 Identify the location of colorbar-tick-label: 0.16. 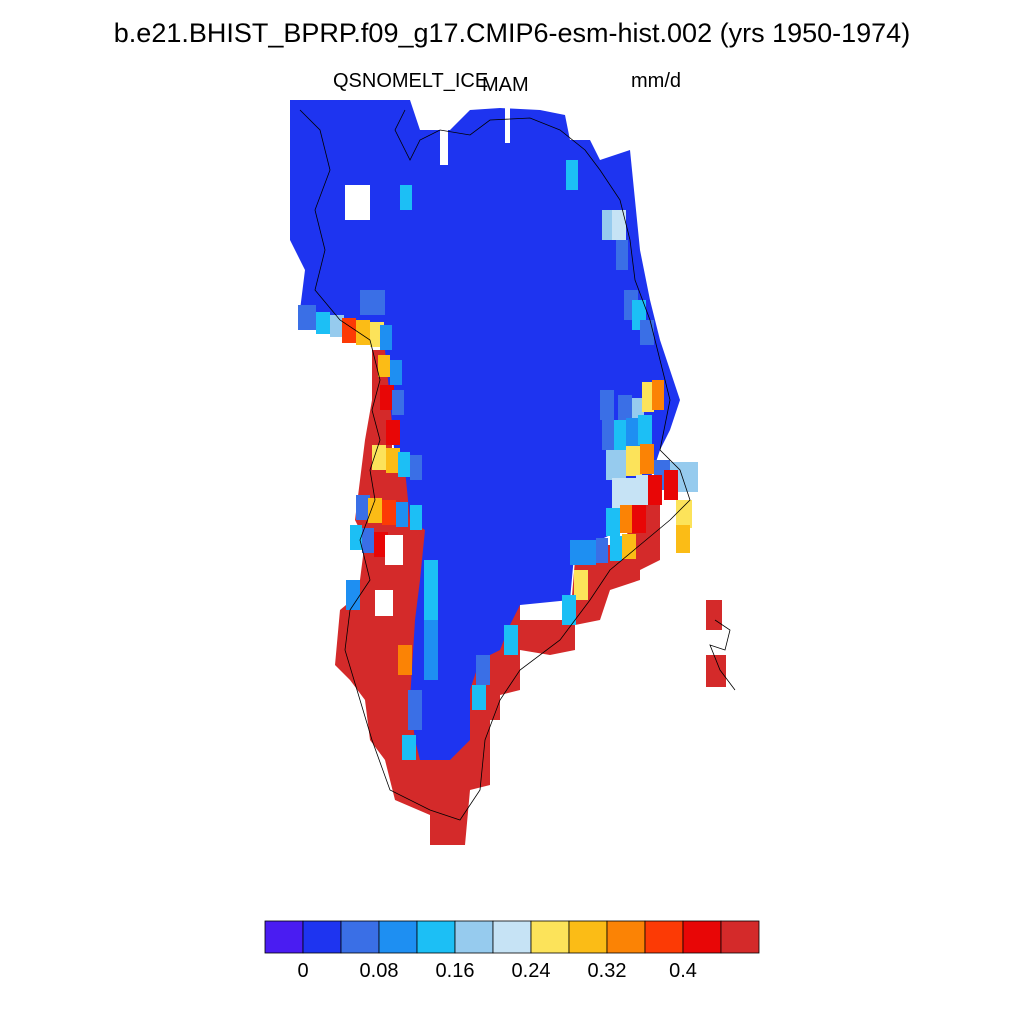
(455, 971).